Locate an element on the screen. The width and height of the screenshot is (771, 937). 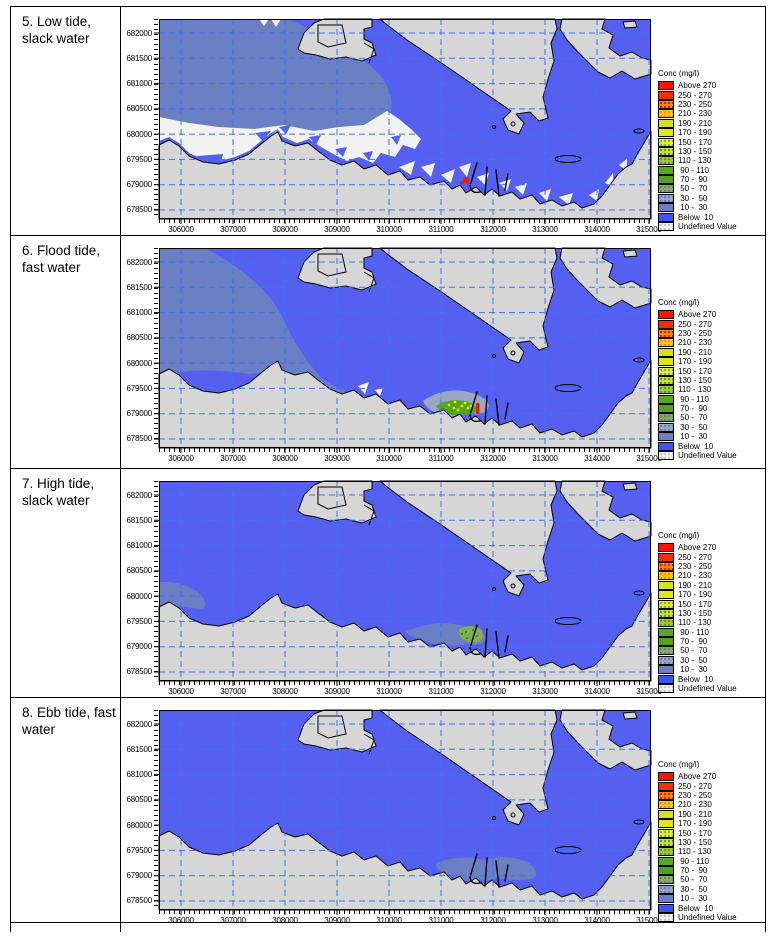
partial-next-row is located at coordinates (388, 927).